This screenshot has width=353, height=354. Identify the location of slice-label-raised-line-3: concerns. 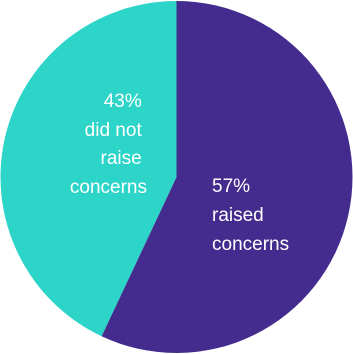
(250, 244).